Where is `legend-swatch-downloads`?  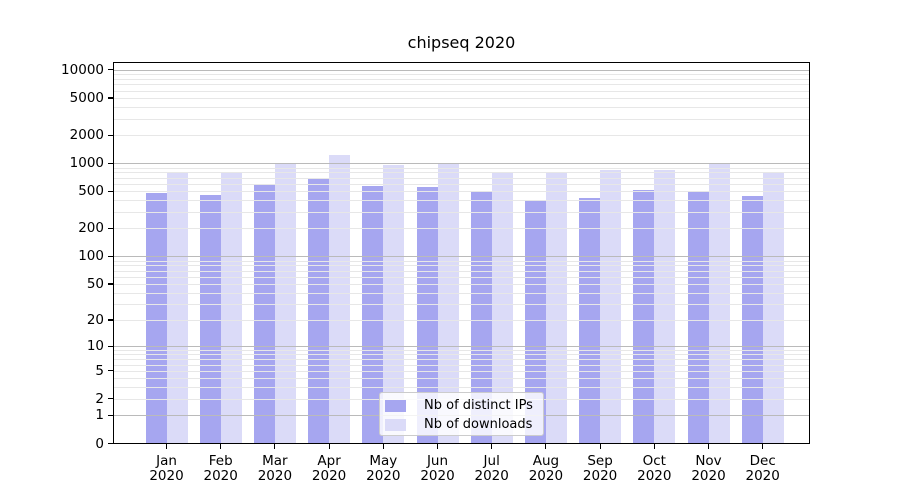
legend-swatch-downloads is located at coordinates (395, 425).